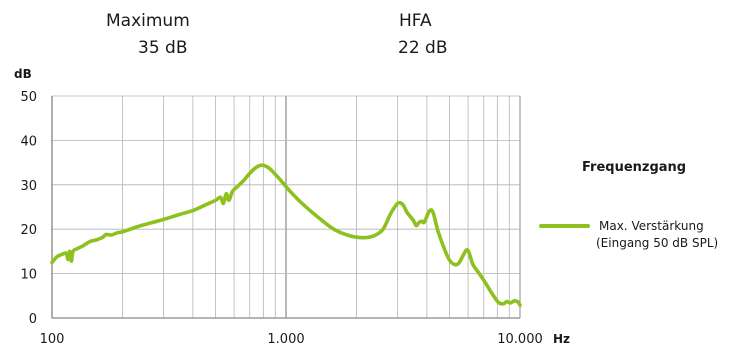 The width and height of the screenshot is (734, 346). What do you see at coordinates (28, 141) in the screenshot?
I see `y-tick-label: 40` at bounding box center [28, 141].